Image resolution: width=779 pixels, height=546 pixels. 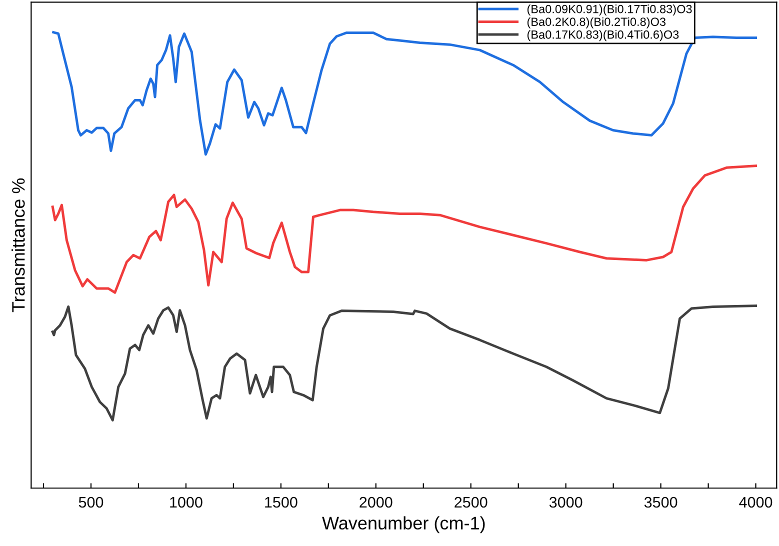 I want to click on x-tick-label: 1000, so click(x=186, y=502).